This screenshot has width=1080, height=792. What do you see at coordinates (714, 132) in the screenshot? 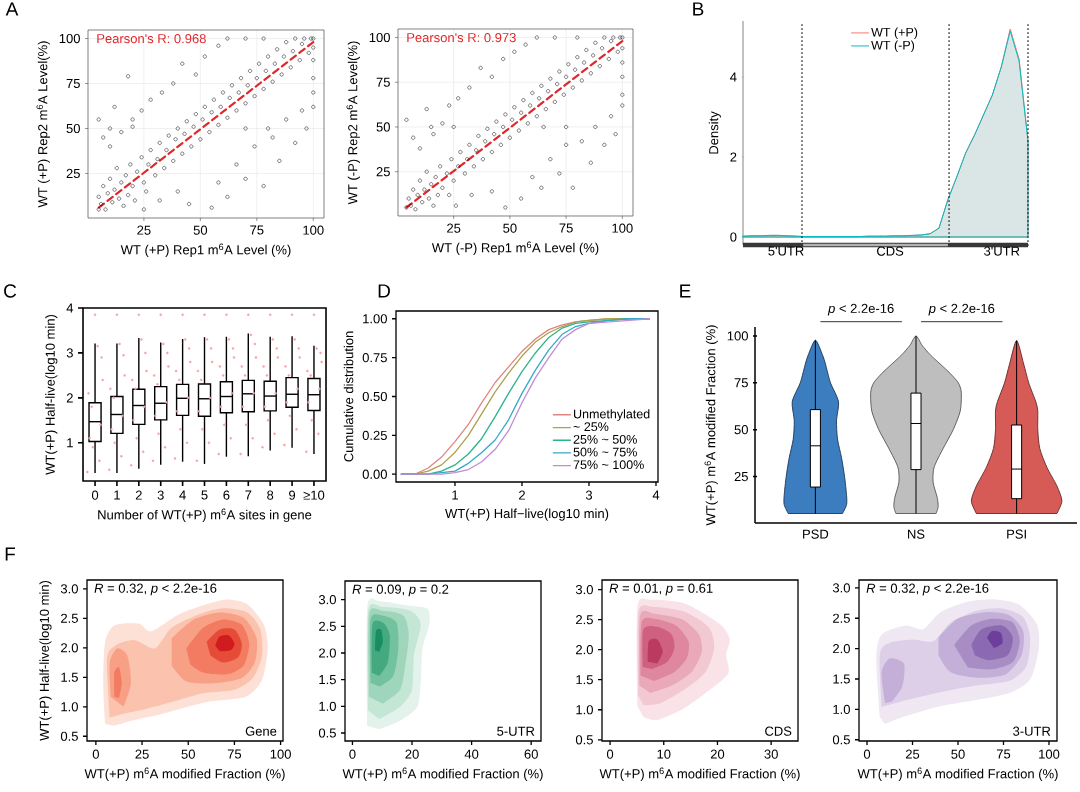
I see `y-axis-title: Density` at bounding box center [714, 132].